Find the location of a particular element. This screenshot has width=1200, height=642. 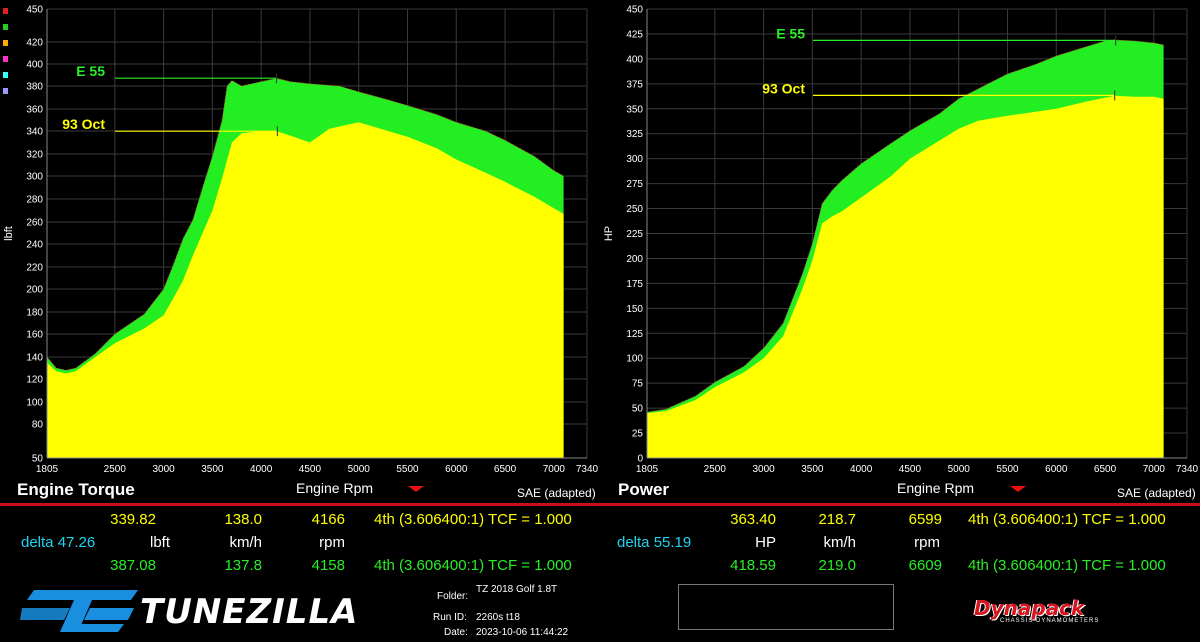

y-tick-label: 275 is located at coordinates (634, 184).